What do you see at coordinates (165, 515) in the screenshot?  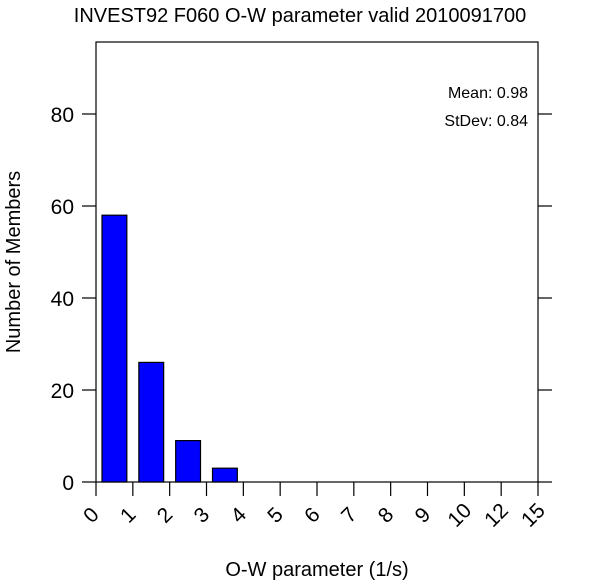 I see `x-tick-label: 2` at bounding box center [165, 515].